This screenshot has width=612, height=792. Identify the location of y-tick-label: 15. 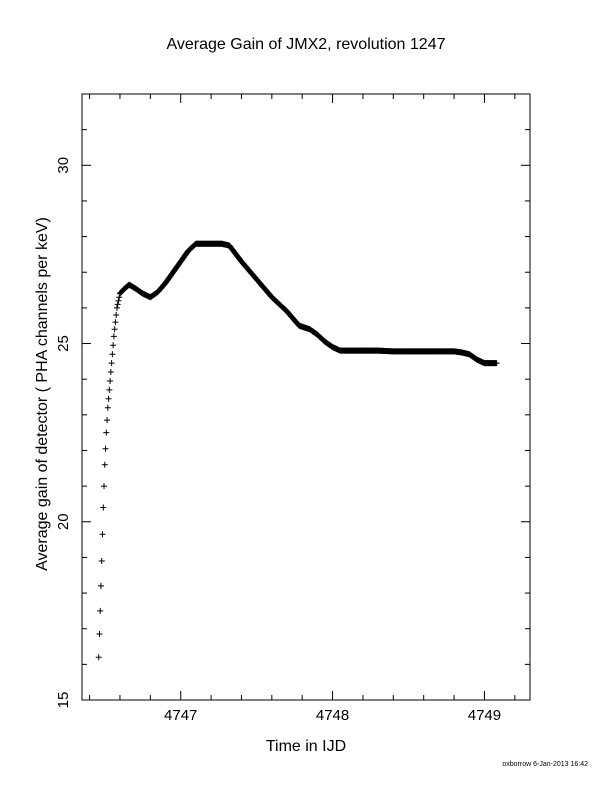
(63, 700).